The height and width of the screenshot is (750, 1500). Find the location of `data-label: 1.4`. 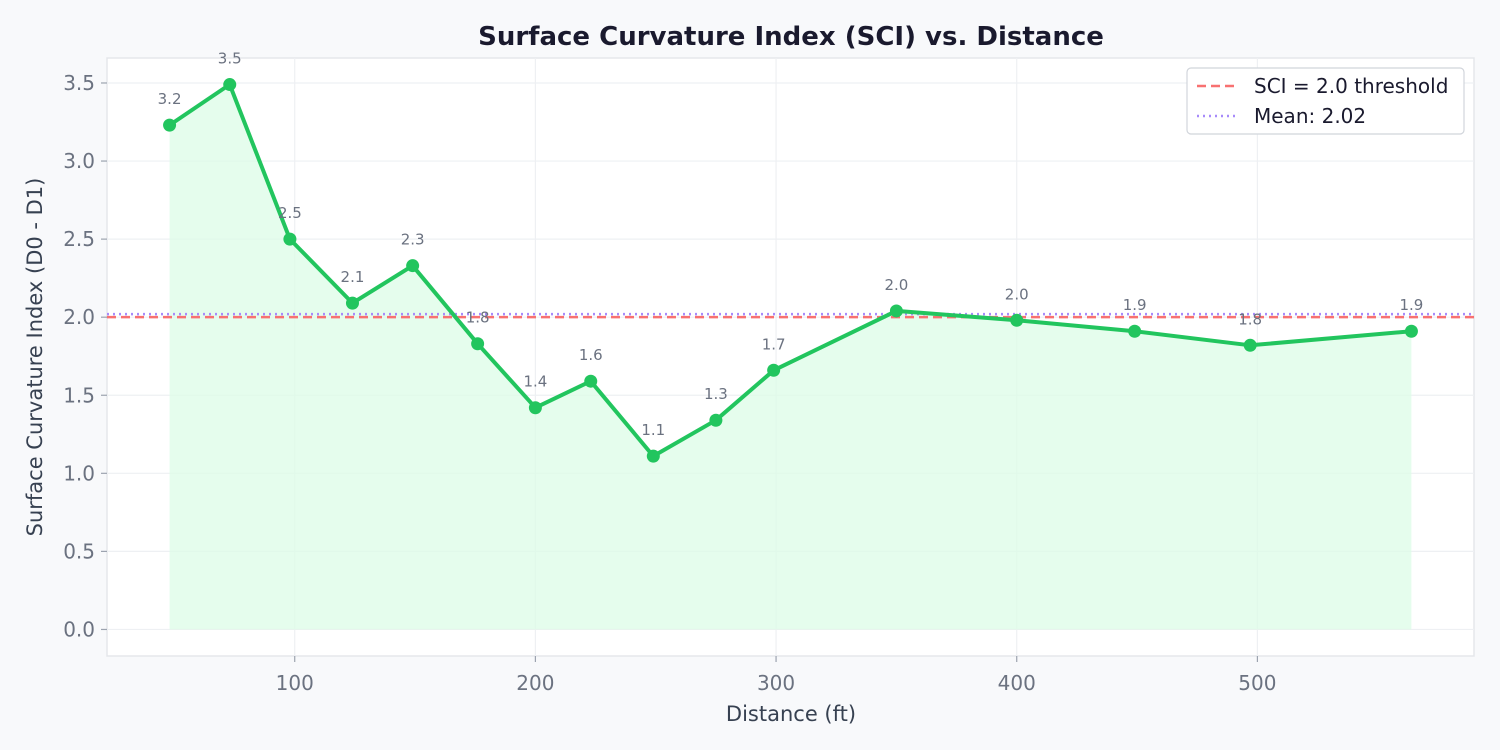

data-label: 1.4 is located at coordinates (535, 382).